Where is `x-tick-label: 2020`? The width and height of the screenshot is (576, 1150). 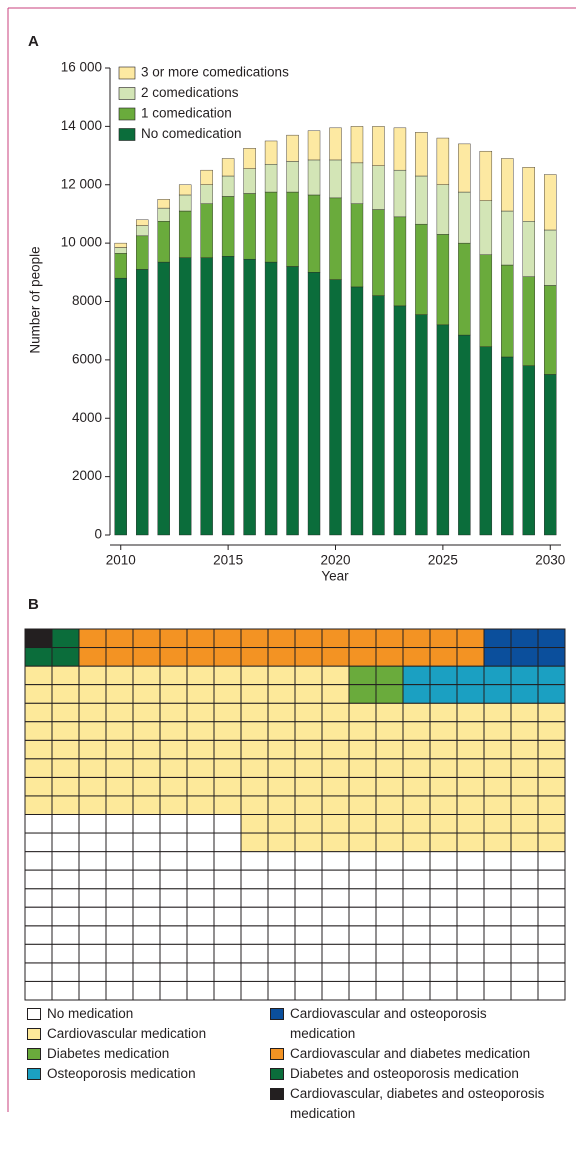
x-tick-label: 2020 is located at coordinates (335, 560).